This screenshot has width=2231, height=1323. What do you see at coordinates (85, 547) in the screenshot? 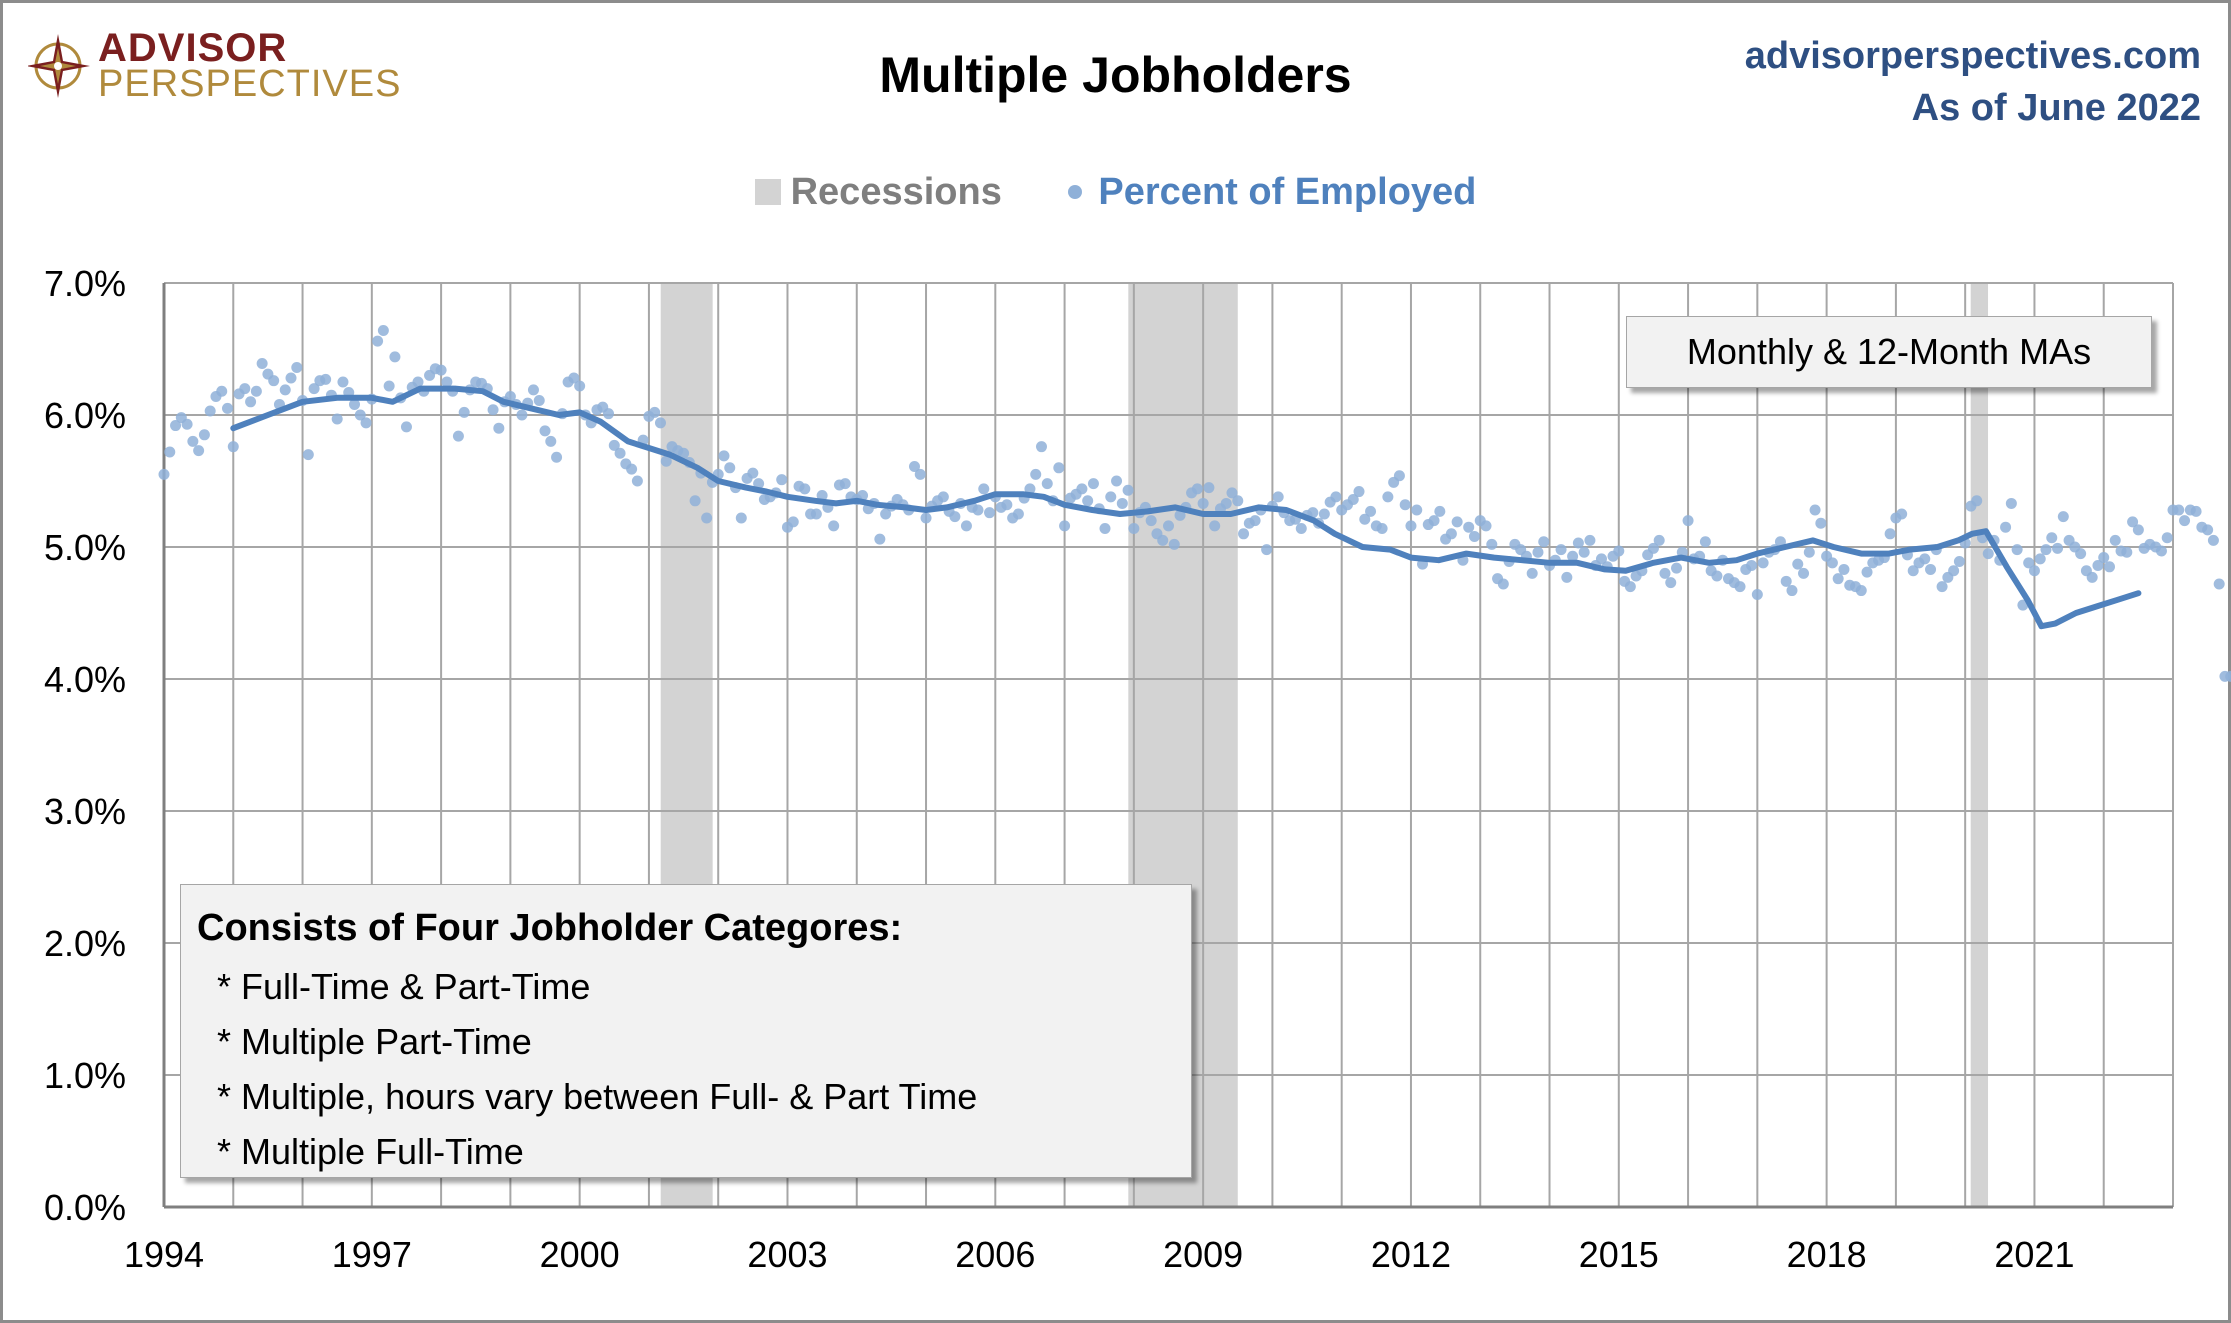
I see `y-tick-label: 5.0%` at bounding box center [85, 547].